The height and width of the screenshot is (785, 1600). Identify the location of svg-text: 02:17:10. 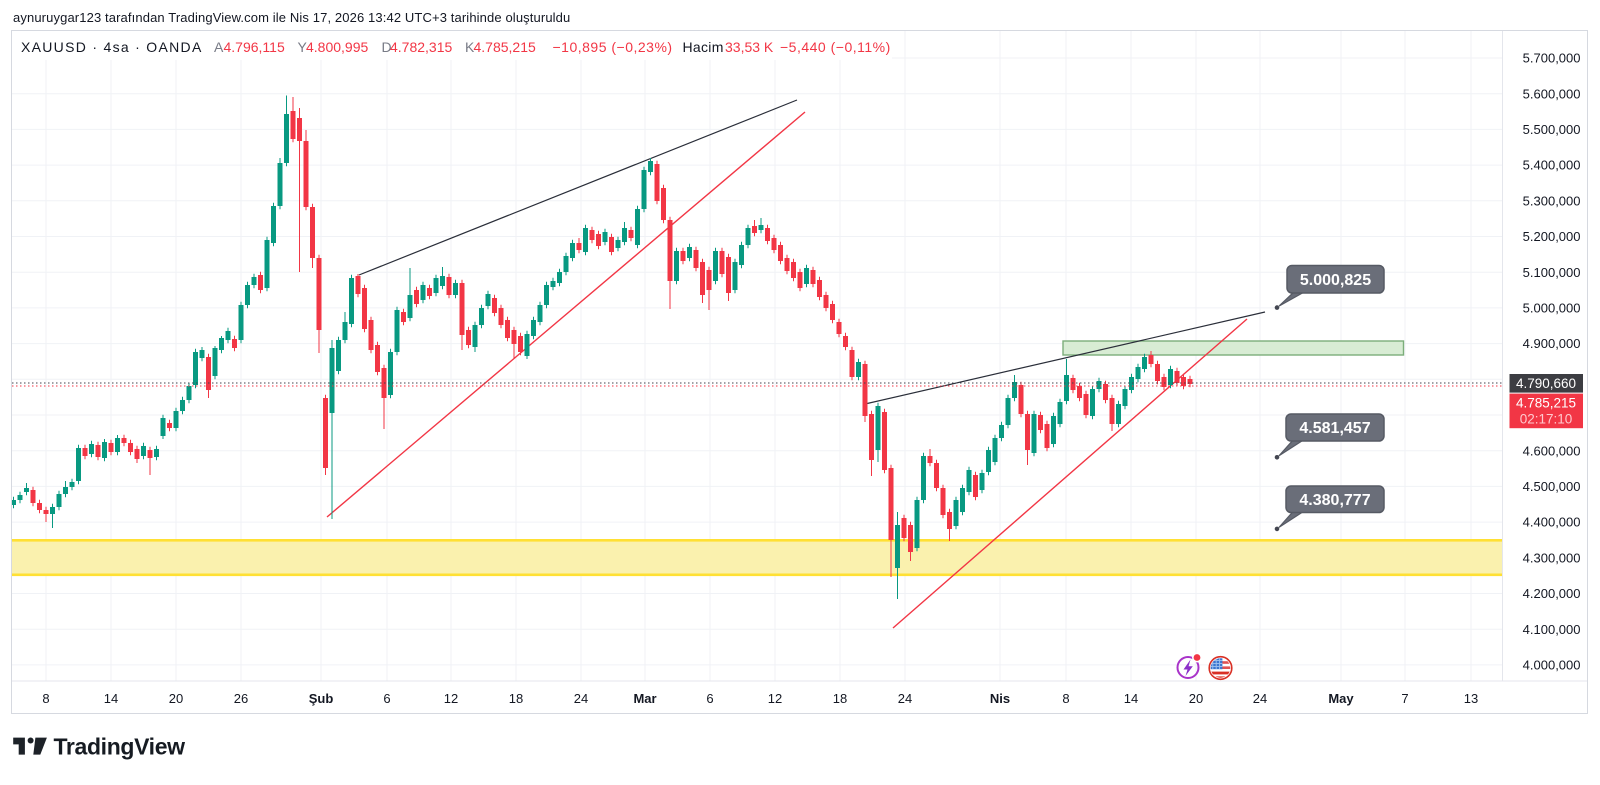
(1546, 419).